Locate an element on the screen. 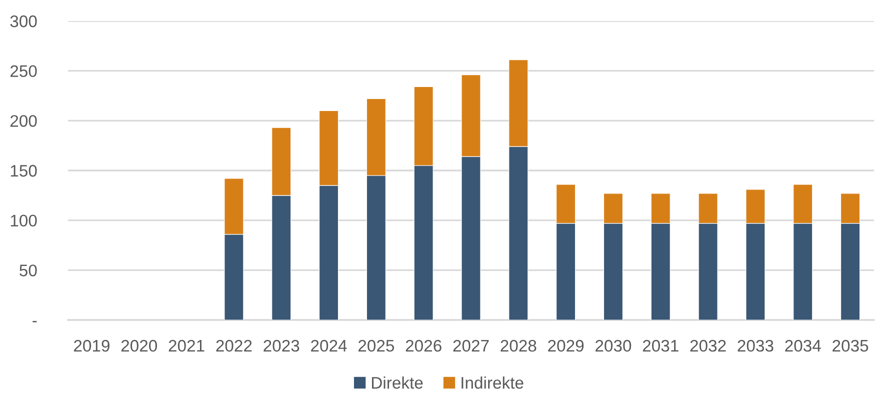 Image resolution: width=878 pixels, height=405 pixels. legend-label: Indirekte is located at coordinates (493, 382).